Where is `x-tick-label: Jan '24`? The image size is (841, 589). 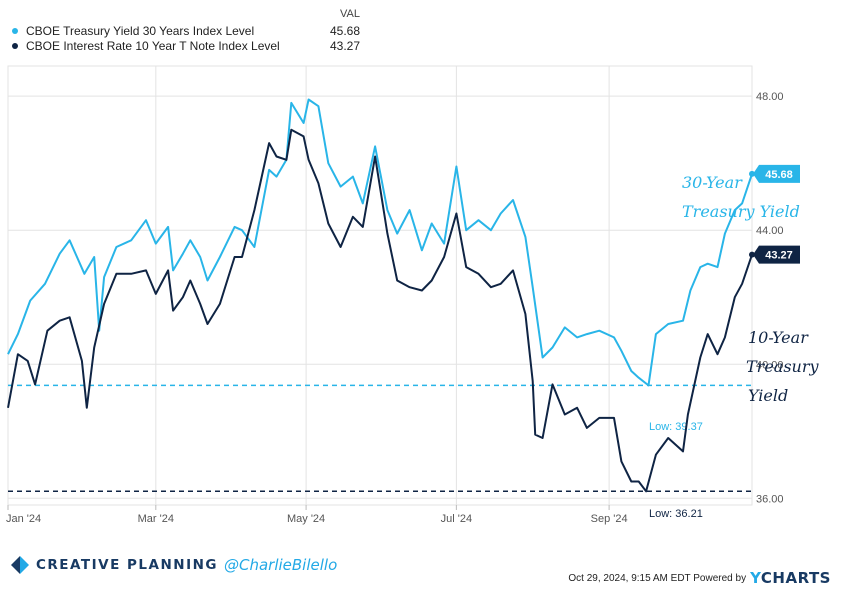 x-tick-label: Jan '24 is located at coordinates (23, 519).